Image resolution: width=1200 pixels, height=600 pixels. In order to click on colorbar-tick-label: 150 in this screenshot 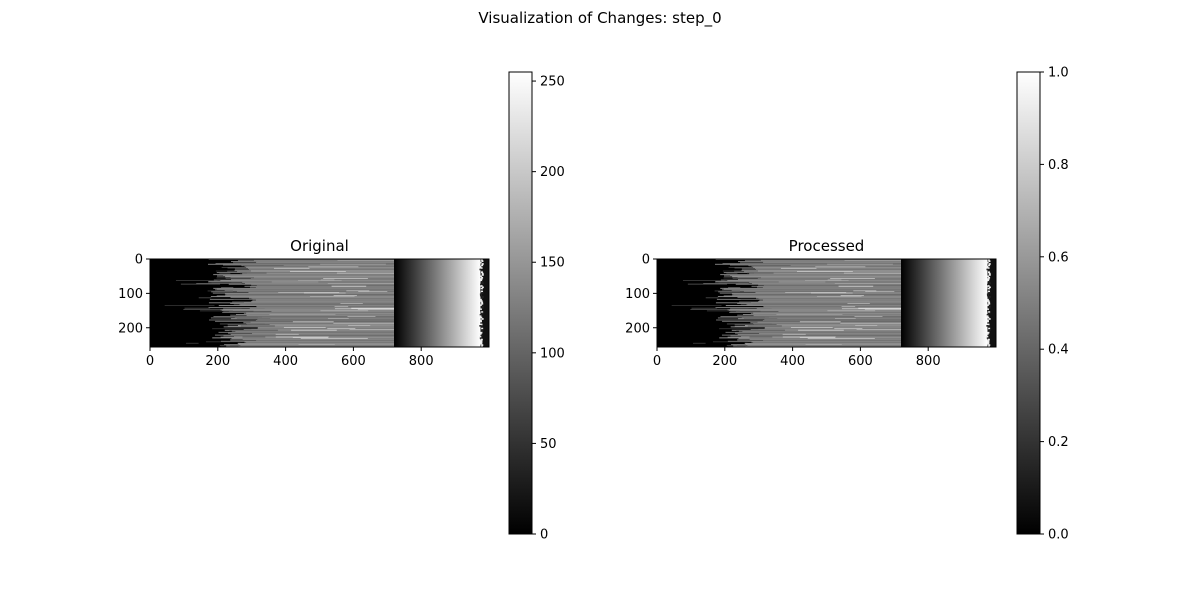, I will do `click(552, 263)`.